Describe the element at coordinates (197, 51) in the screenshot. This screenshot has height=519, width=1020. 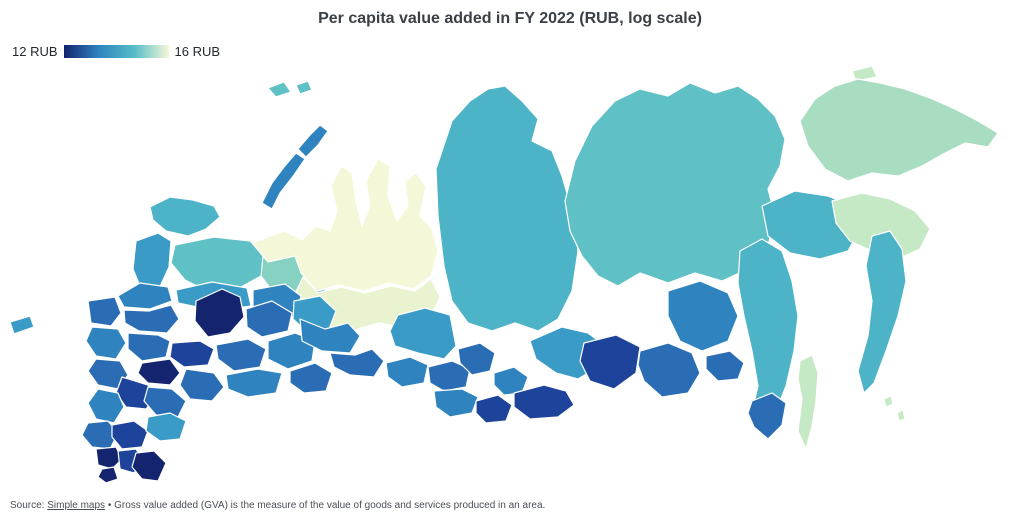
I see `legend-max-label: 16 RUB` at that location.